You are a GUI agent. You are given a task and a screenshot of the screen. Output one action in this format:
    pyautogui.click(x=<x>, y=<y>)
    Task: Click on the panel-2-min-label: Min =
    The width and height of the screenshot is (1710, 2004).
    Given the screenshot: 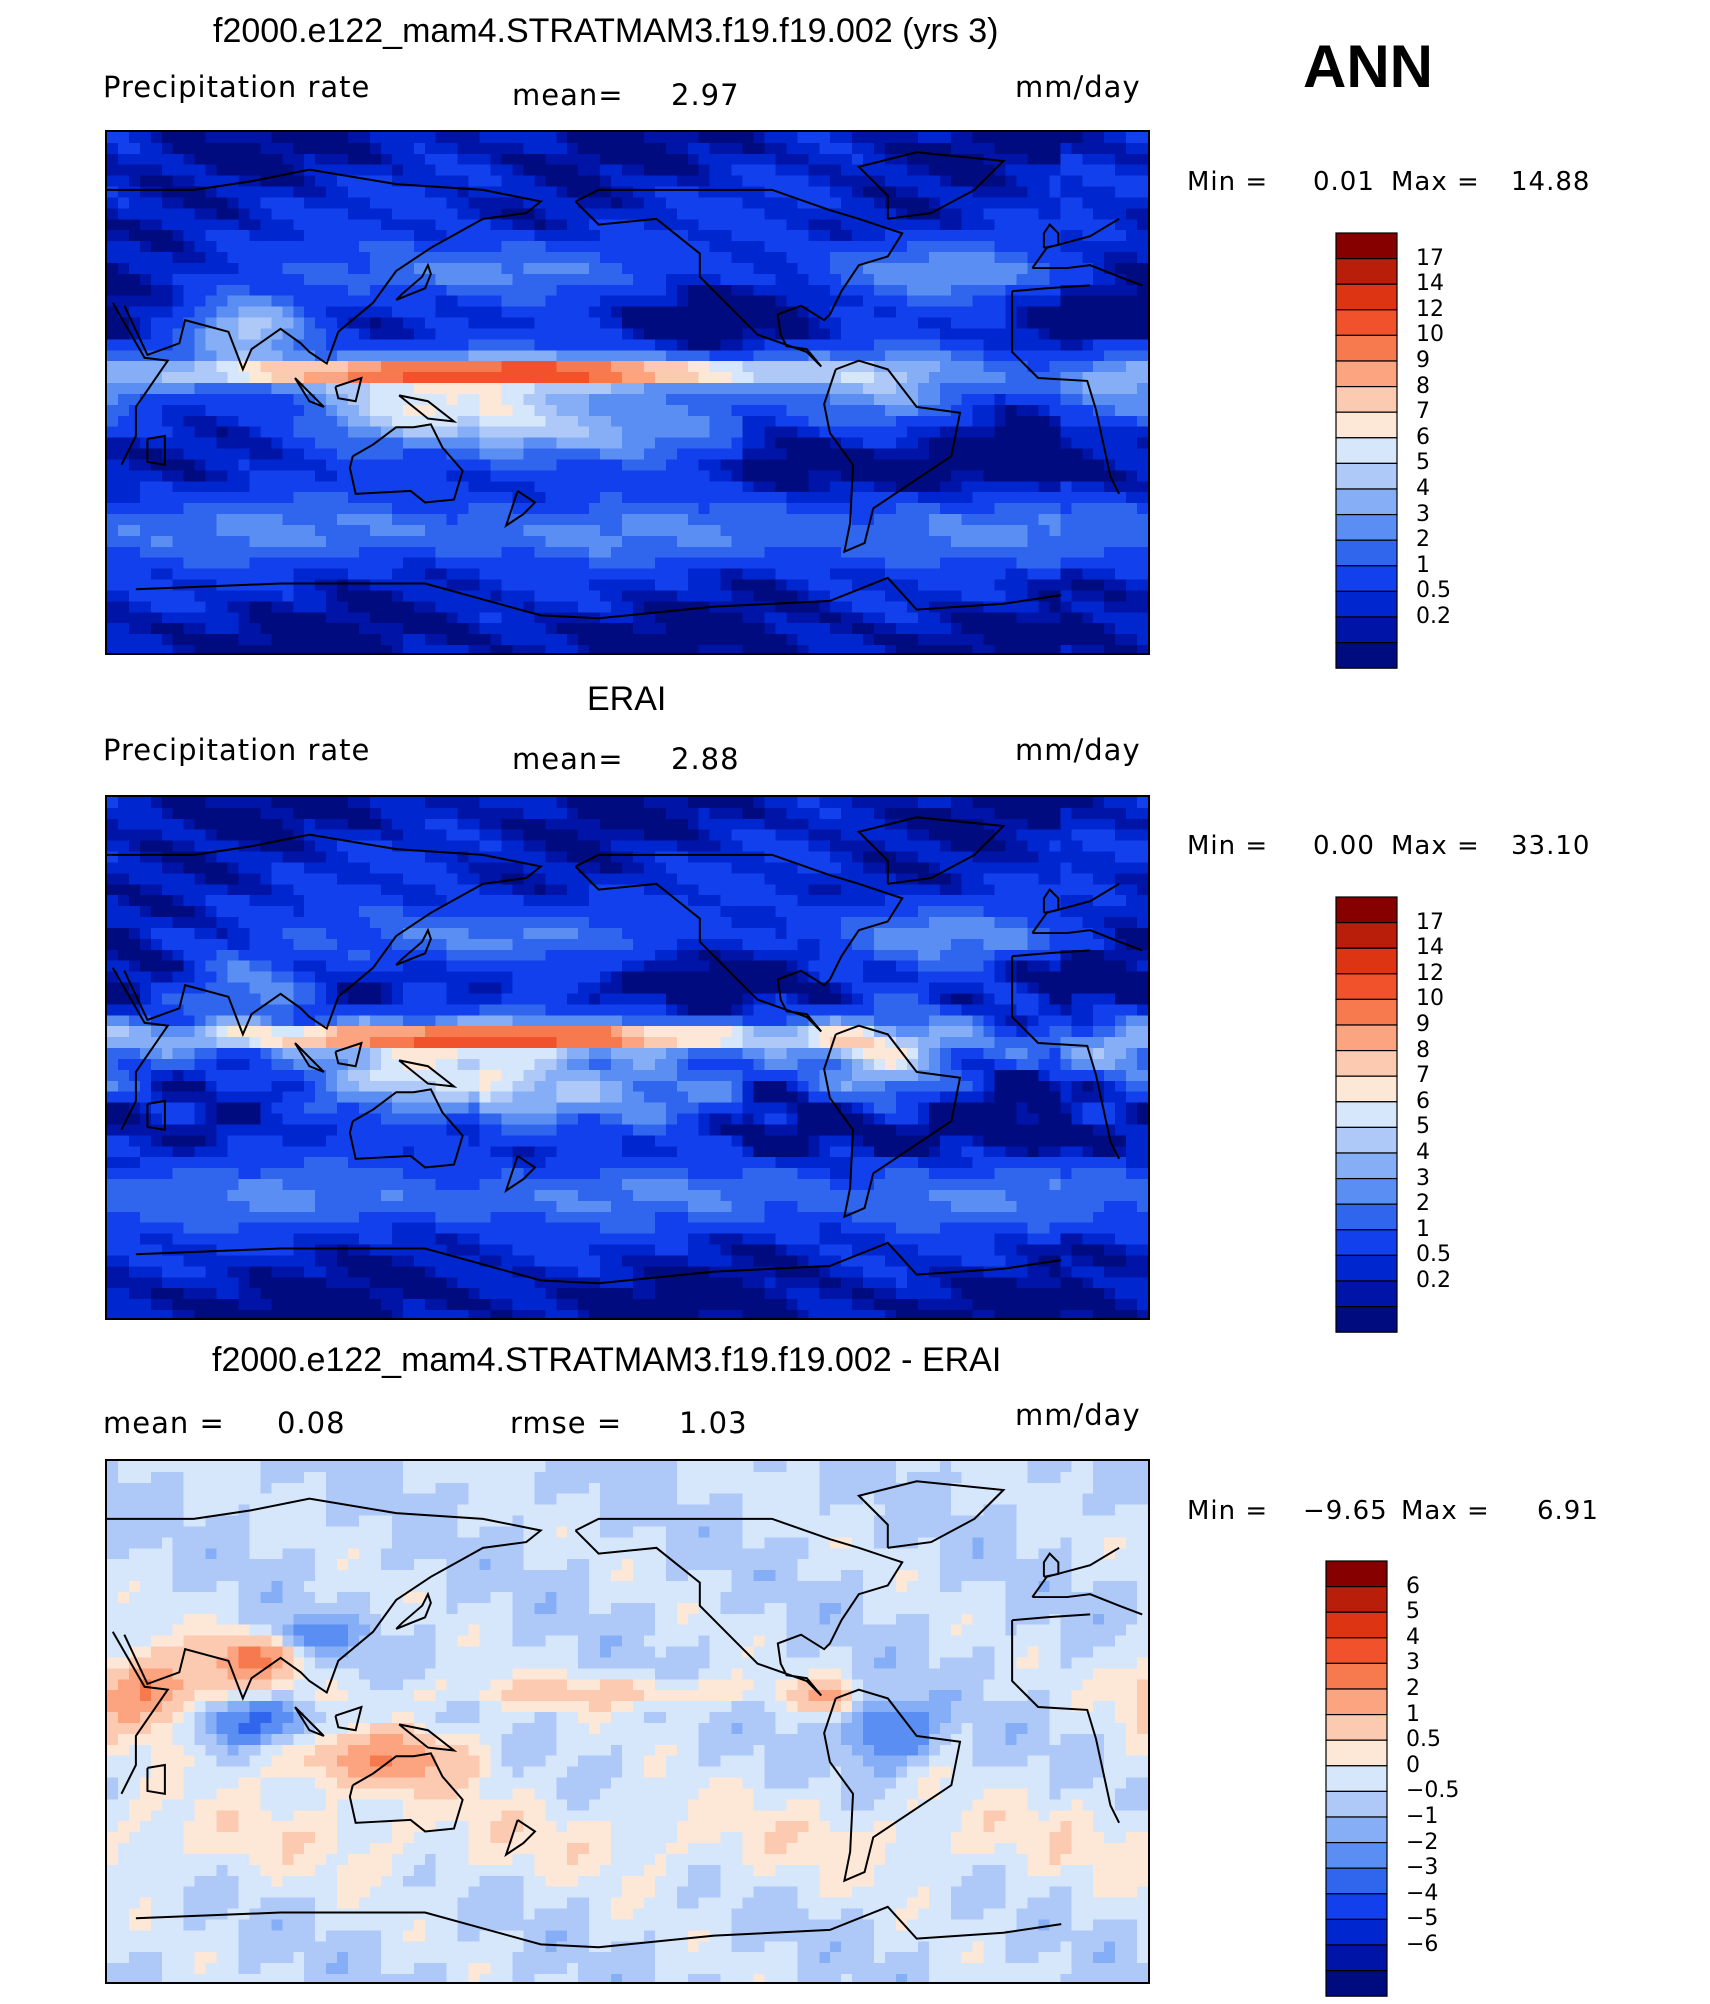 What is the action you would take?
    pyautogui.click(x=1228, y=846)
    